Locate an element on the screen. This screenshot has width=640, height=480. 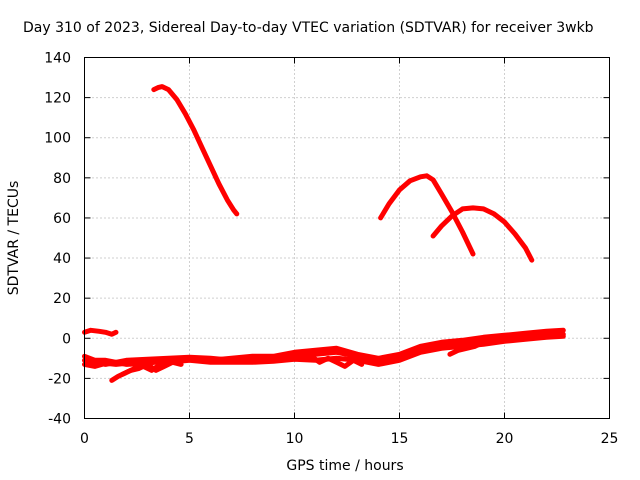
series-rise-late is located at coordinates (475, 347).